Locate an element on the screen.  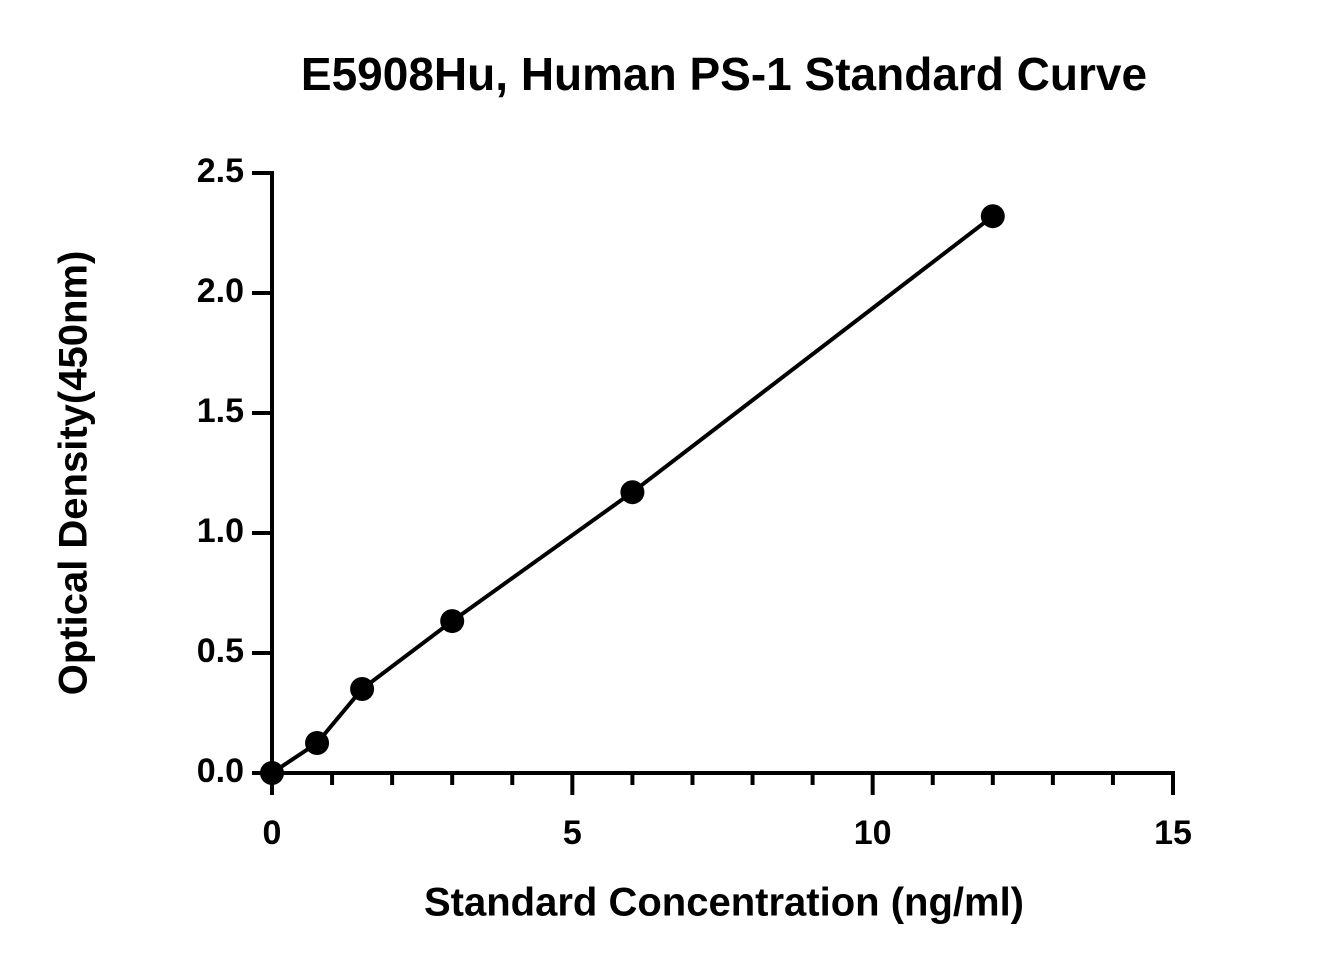
y-tick-label: 1.0 is located at coordinates (220, 531).